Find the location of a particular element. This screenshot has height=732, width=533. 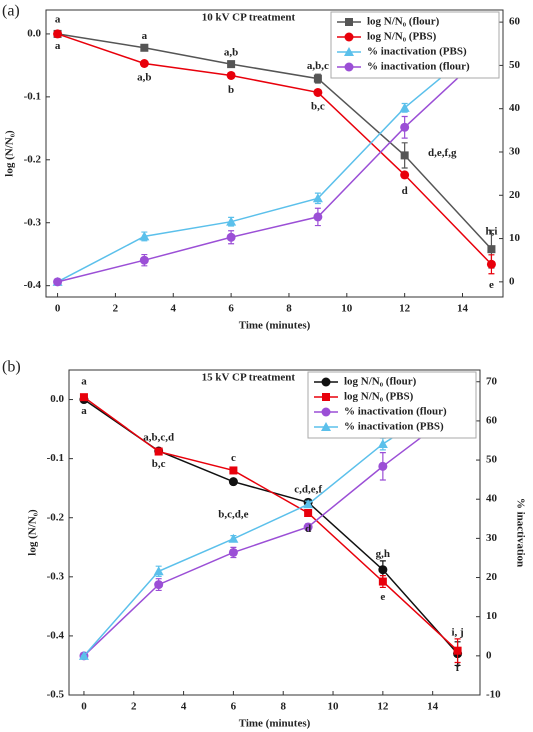

legend-label: % inactivation (PBS) is located at coordinates (417, 52).